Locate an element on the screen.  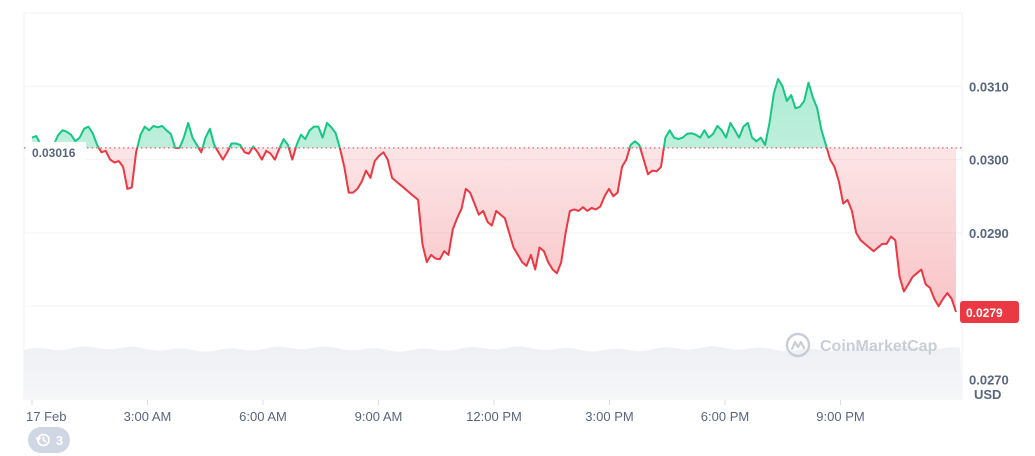
y-axis-ticks: 0.0310 0.0300 0.0290 0.0270 is located at coordinates (989, 233).